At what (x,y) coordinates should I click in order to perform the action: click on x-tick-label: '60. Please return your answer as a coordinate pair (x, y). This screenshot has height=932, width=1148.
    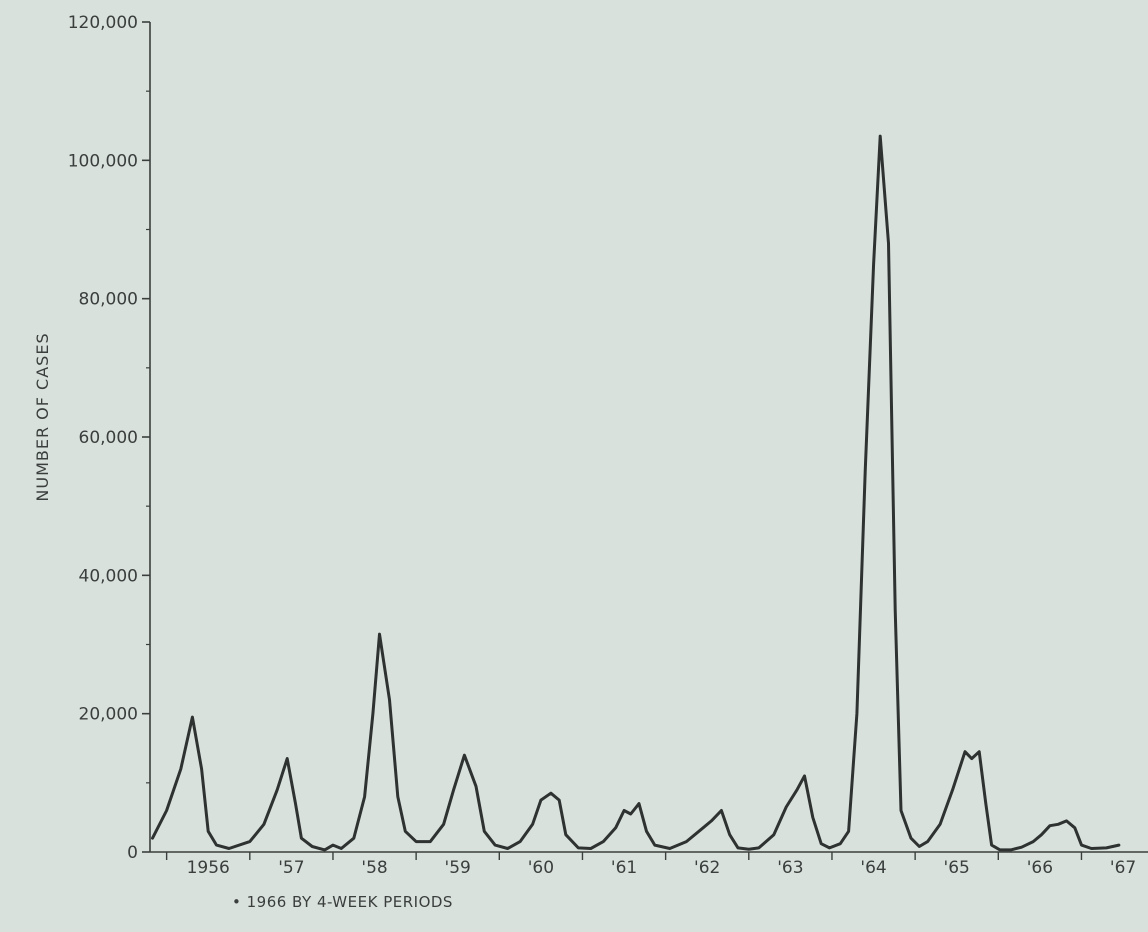
    Looking at the image, I should click on (541, 868).